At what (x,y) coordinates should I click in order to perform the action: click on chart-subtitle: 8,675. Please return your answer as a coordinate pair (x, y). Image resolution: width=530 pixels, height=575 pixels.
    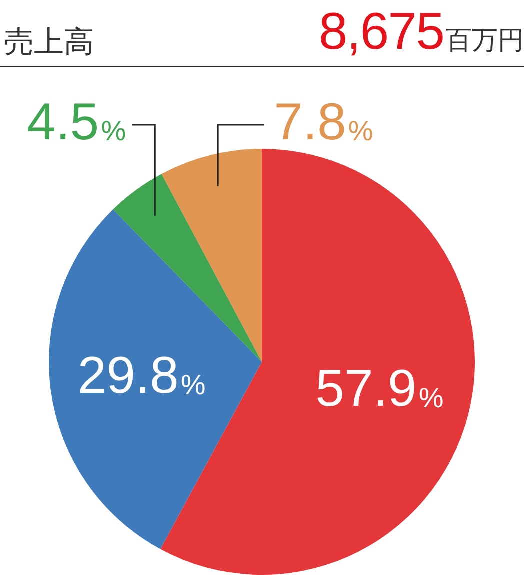
    Looking at the image, I should click on (381, 32).